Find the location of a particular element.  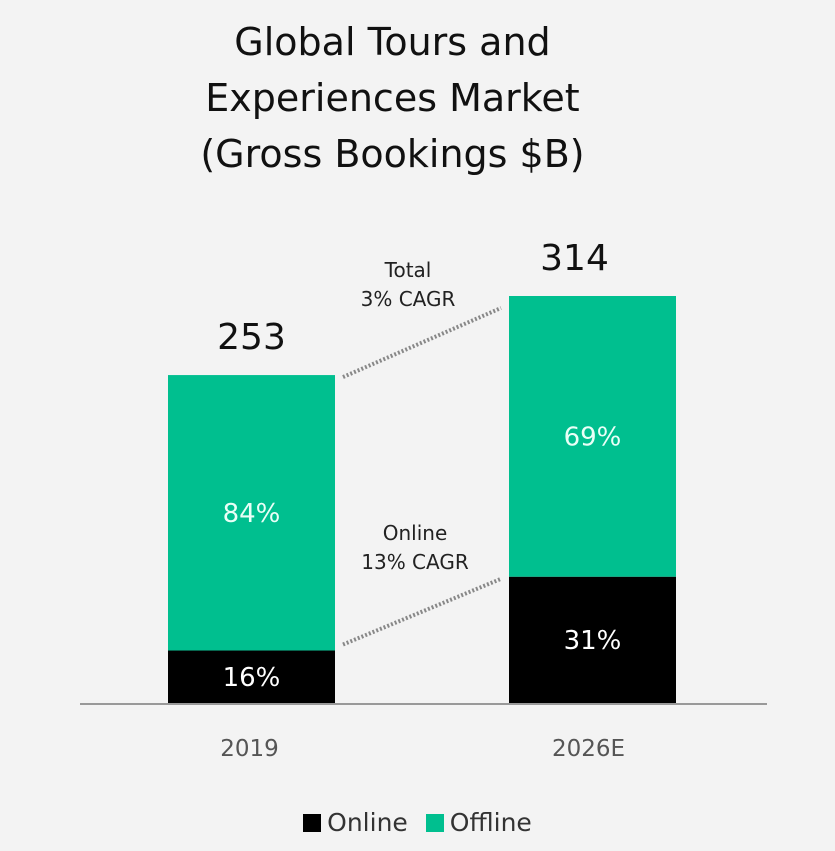

legend-item-offline: Offline is located at coordinates (478, 822).